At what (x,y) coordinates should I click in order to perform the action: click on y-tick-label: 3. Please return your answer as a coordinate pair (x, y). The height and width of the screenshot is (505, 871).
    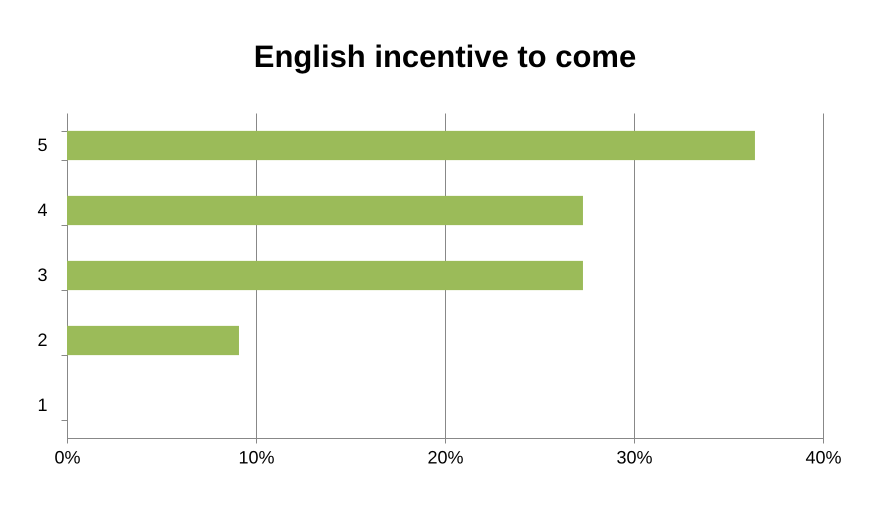
    Looking at the image, I should click on (42, 275).